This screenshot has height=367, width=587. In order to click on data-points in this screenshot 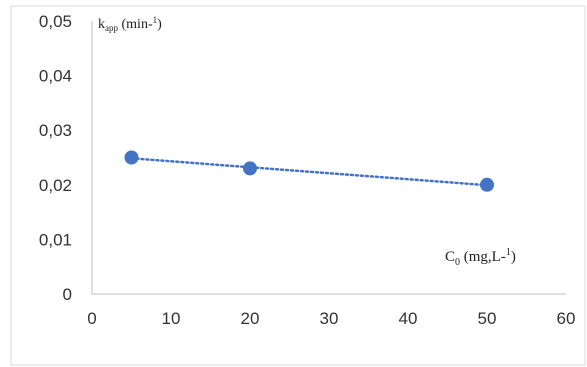, I will do `click(309, 171)`.